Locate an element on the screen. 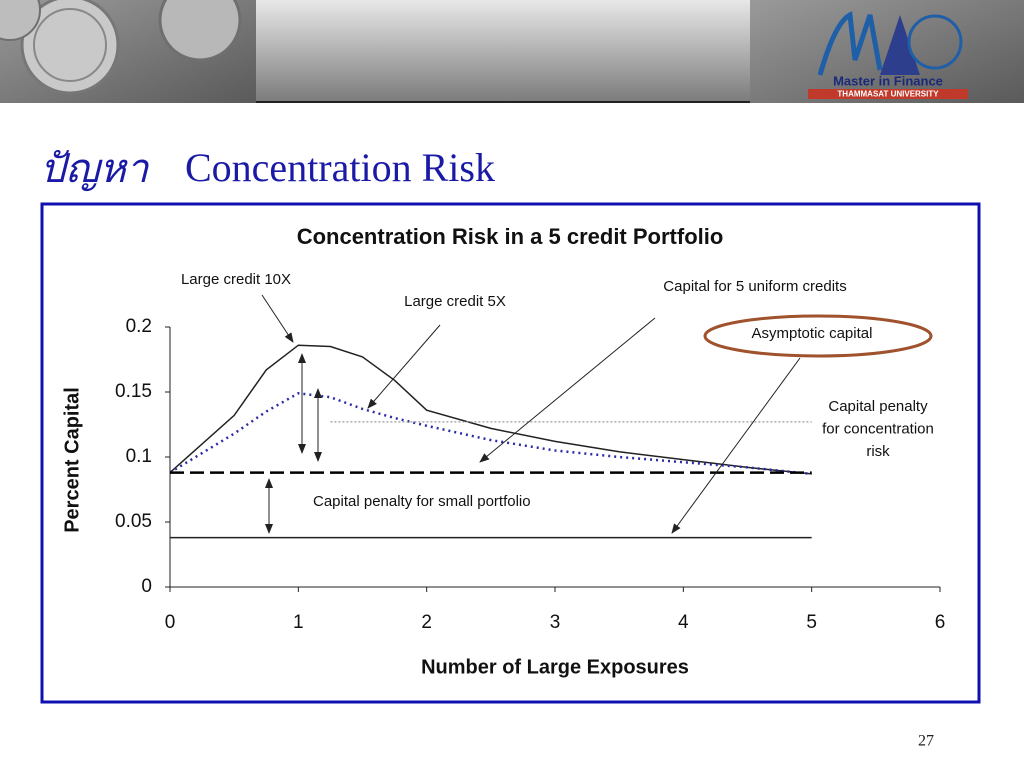 The height and width of the screenshot is (773, 1024). x-axis-title: Number of Large Exposures is located at coordinates (555, 667).